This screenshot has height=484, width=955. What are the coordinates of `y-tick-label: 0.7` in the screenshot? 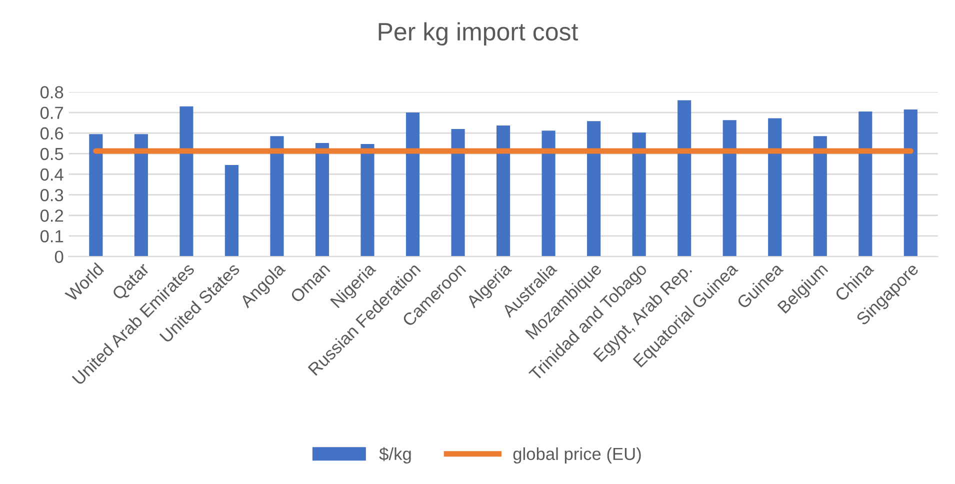 It's located at (52, 112).